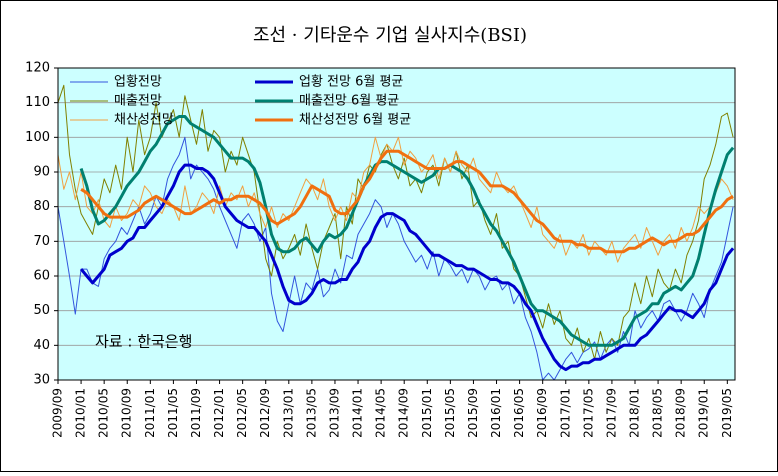 The height and width of the screenshot is (476, 778). Describe the element at coordinates (349, 101) in the screenshot. I see `legend-label: 매출전망 6월 평균` at that location.